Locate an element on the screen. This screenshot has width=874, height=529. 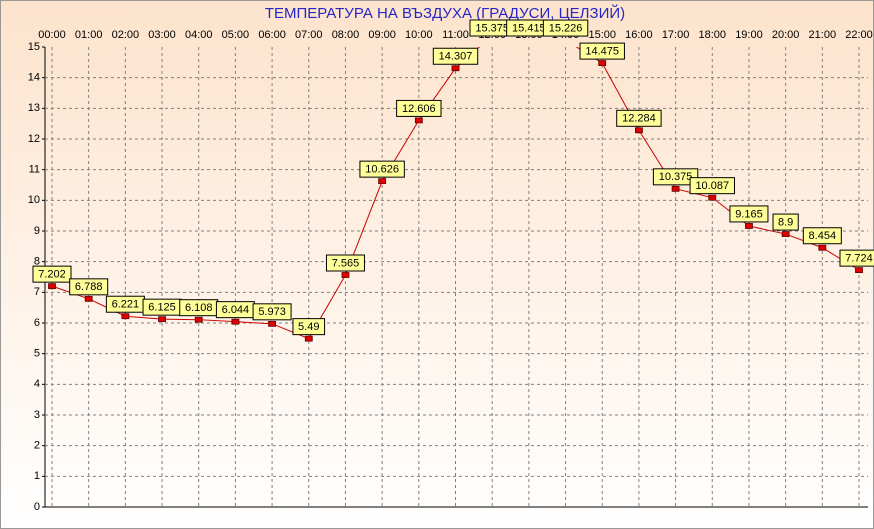
value-label: 6.788 is located at coordinates (89, 287).